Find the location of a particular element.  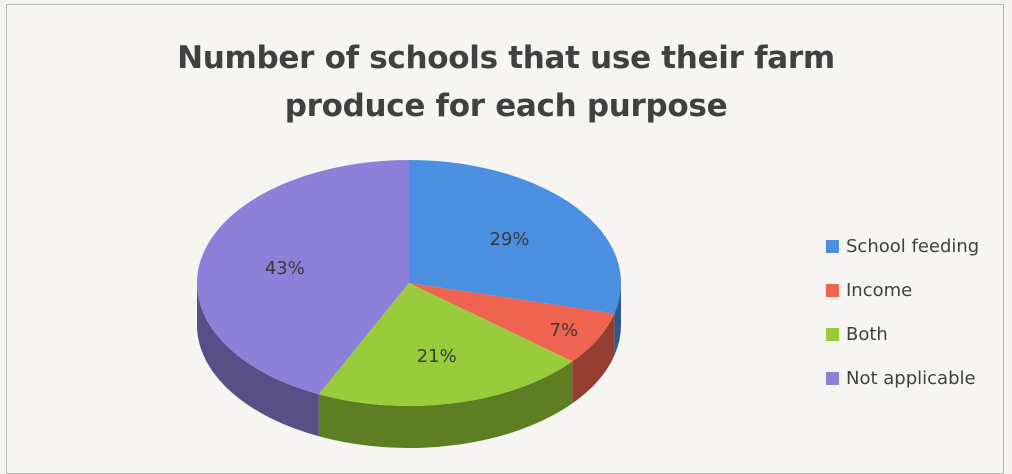

data-label-both: 21% is located at coordinates (437, 356).